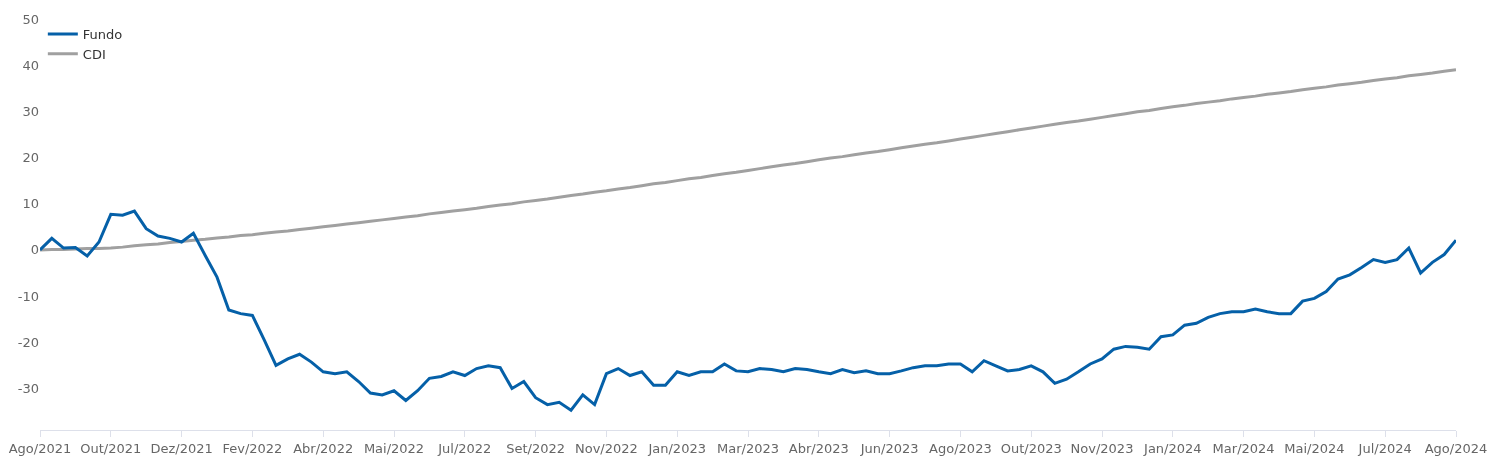 The width and height of the screenshot is (1501, 462). Describe the element at coordinates (28, 388) in the screenshot. I see `y-tick-label: -30` at that location.